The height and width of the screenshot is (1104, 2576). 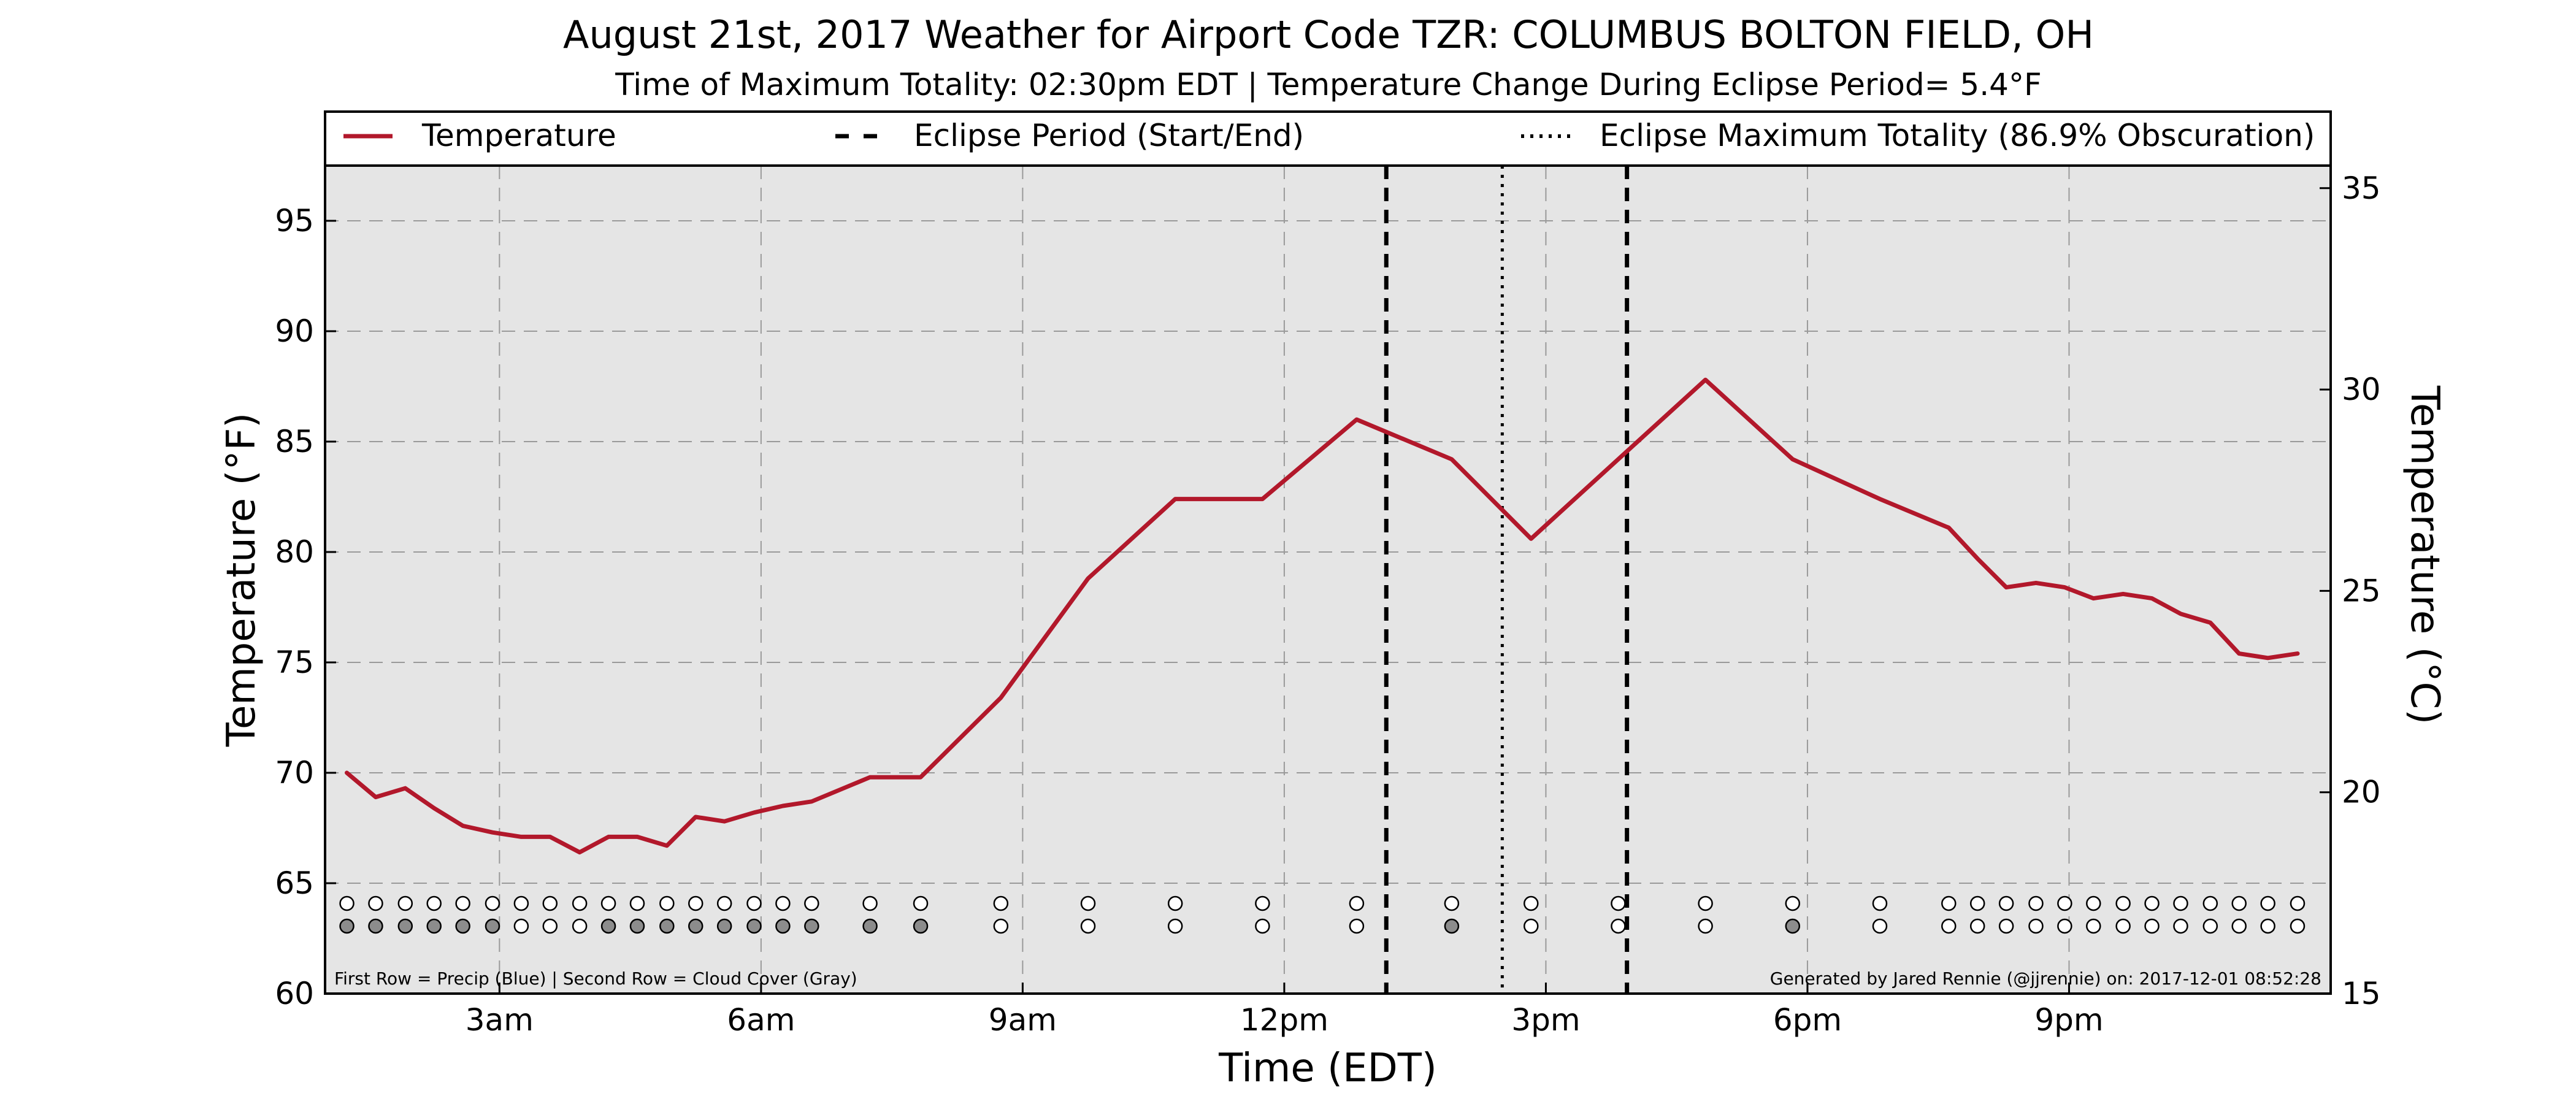 I want to click on y-tick-label: 60, so click(x=294, y=993).